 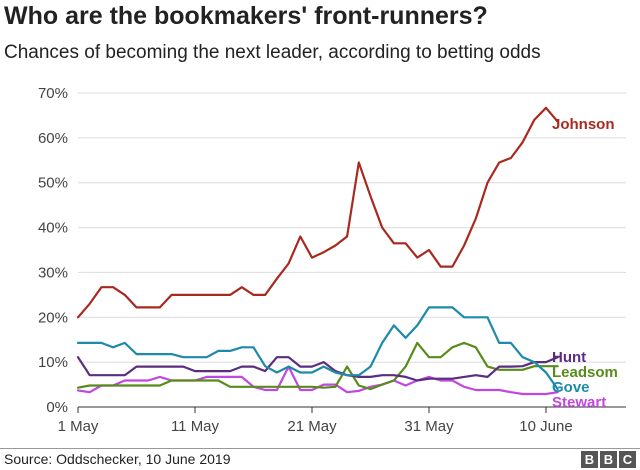 I want to click on series-line-hunt, so click(x=317, y=369).